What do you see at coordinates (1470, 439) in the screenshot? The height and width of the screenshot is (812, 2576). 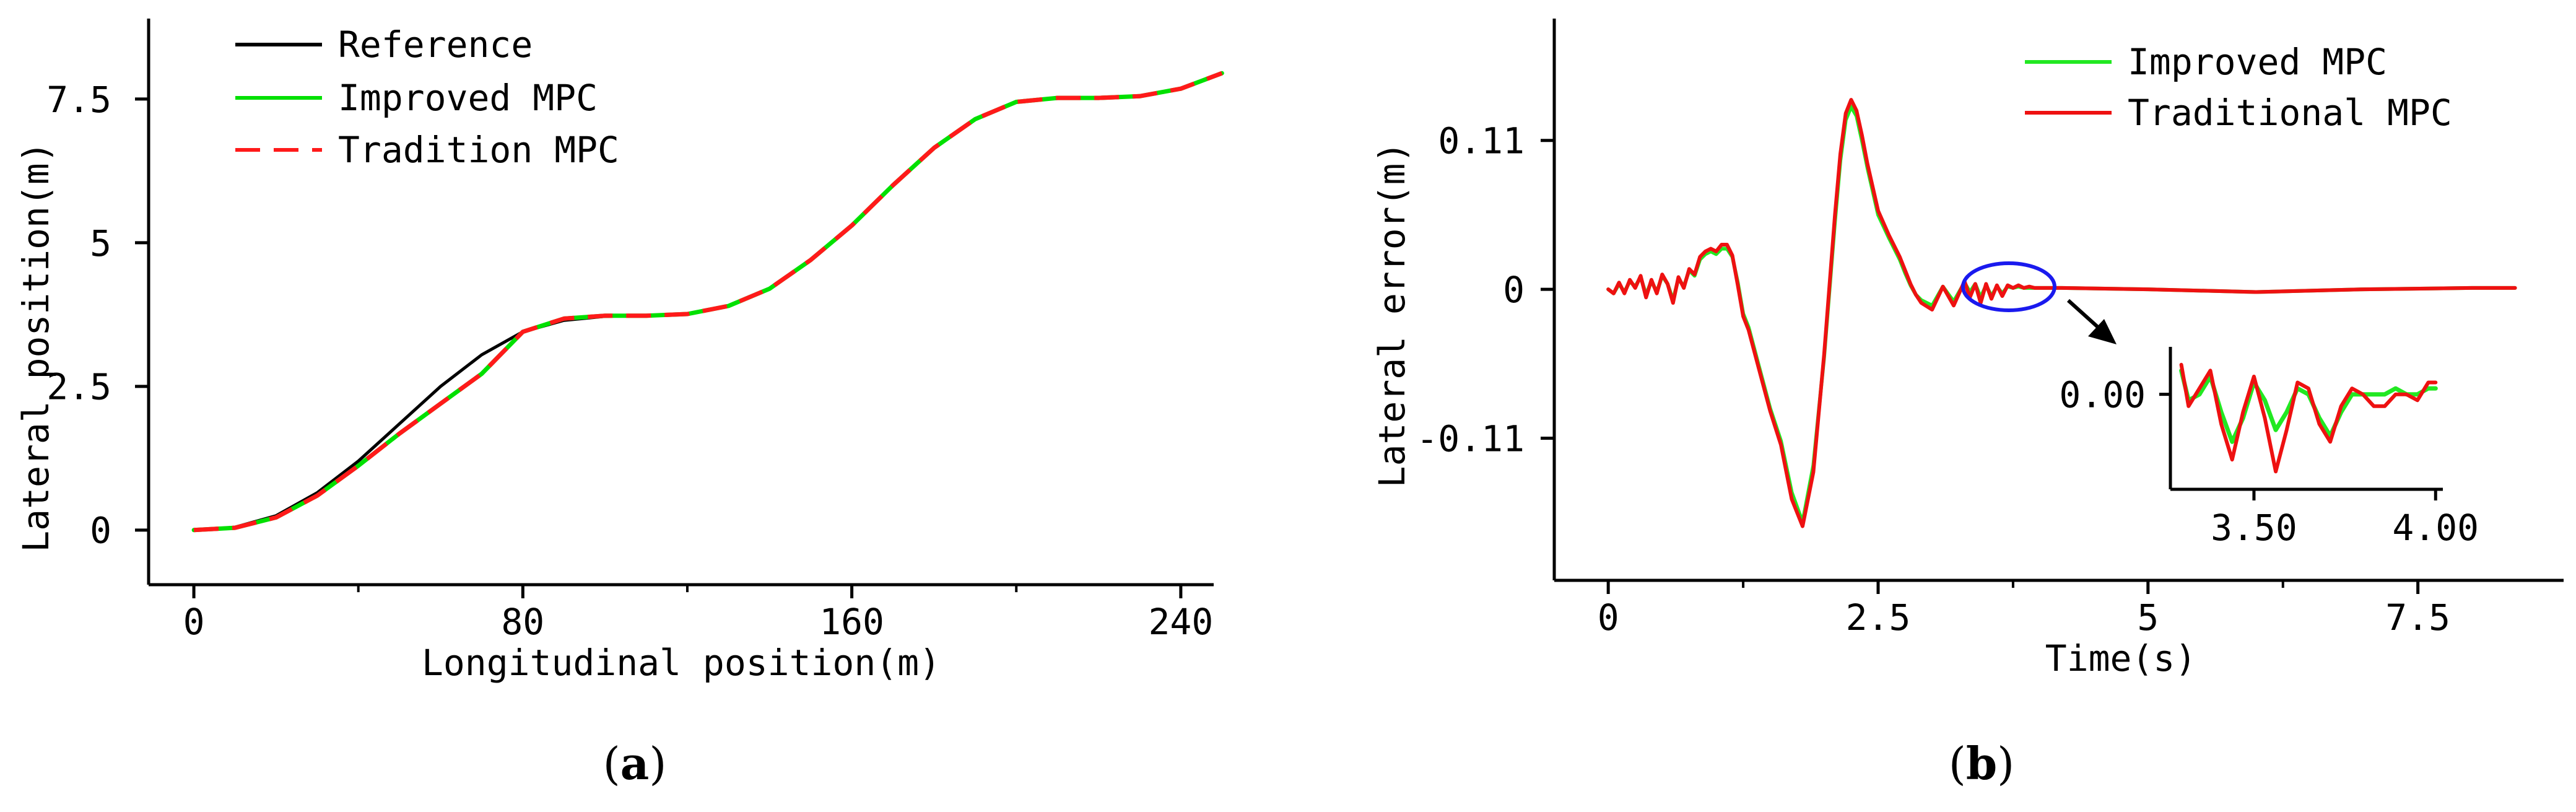 I see `y-tick-label: -0.11` at bounding box center [1470, 439].